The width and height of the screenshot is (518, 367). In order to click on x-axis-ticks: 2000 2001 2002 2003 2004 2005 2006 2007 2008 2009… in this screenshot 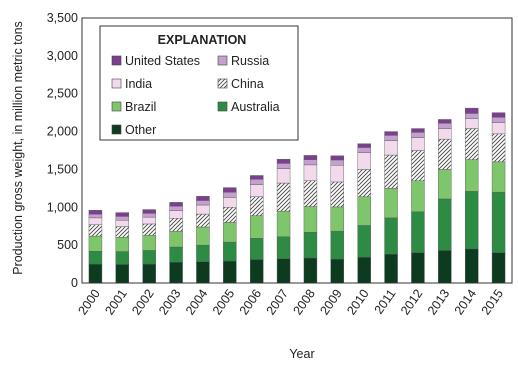, I will do `click(290, 302)`.